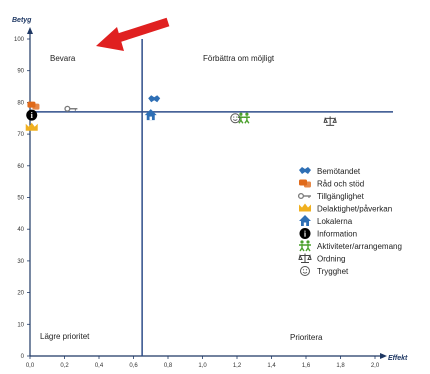 The height and width of the screenshot is (374, 430). What do you see at coordinates (133, 34) in the screenshot?
I see `red-arrow-annotation` at bounding box center [133, 34].